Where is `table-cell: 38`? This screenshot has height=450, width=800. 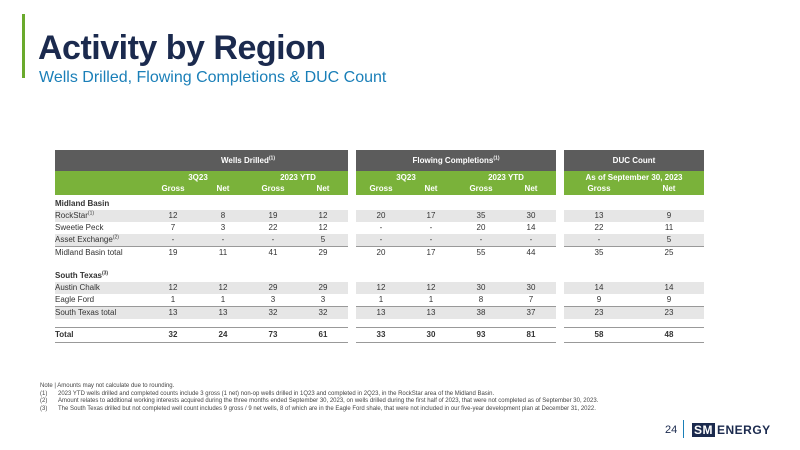 table-cell: 38 is located at coordinates (481, 312).